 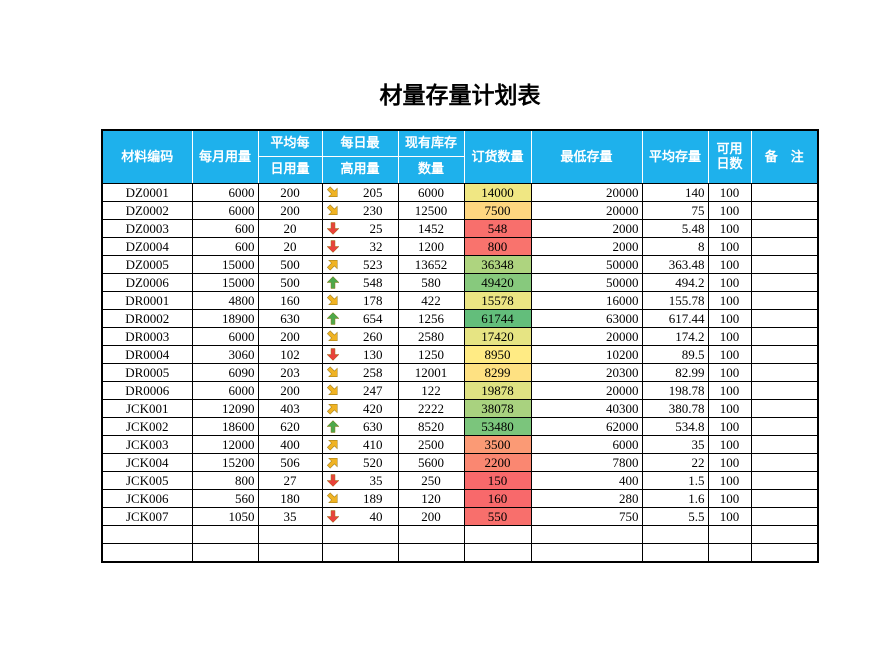 What do you see at coordinates (360, 408) in the screenshot?
I see `cell: 420` at bounding box center [360, 408].